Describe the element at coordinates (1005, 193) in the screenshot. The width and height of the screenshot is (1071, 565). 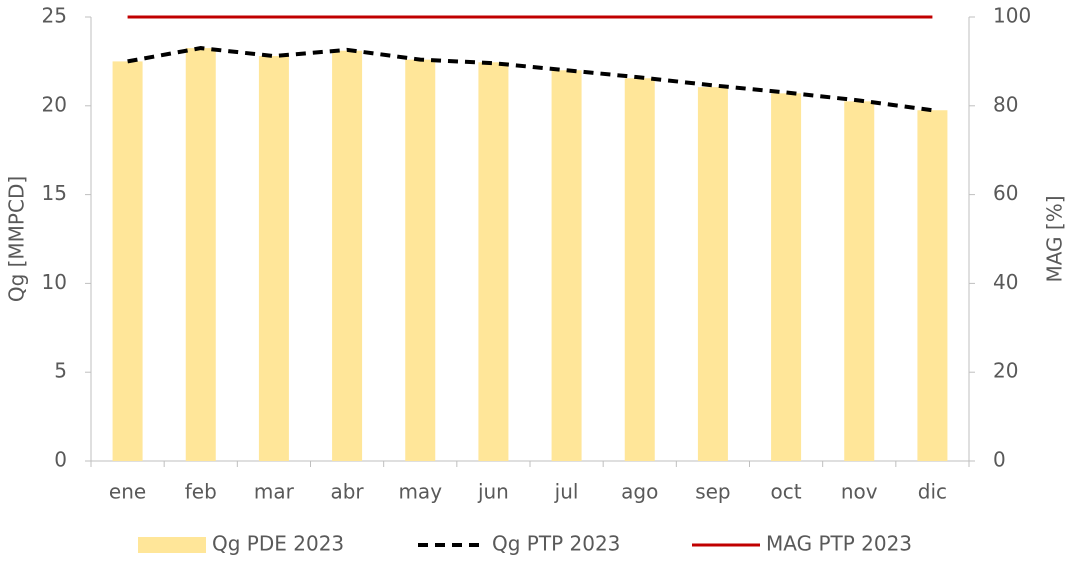
I see `y2-tick-label: 60` at that location.